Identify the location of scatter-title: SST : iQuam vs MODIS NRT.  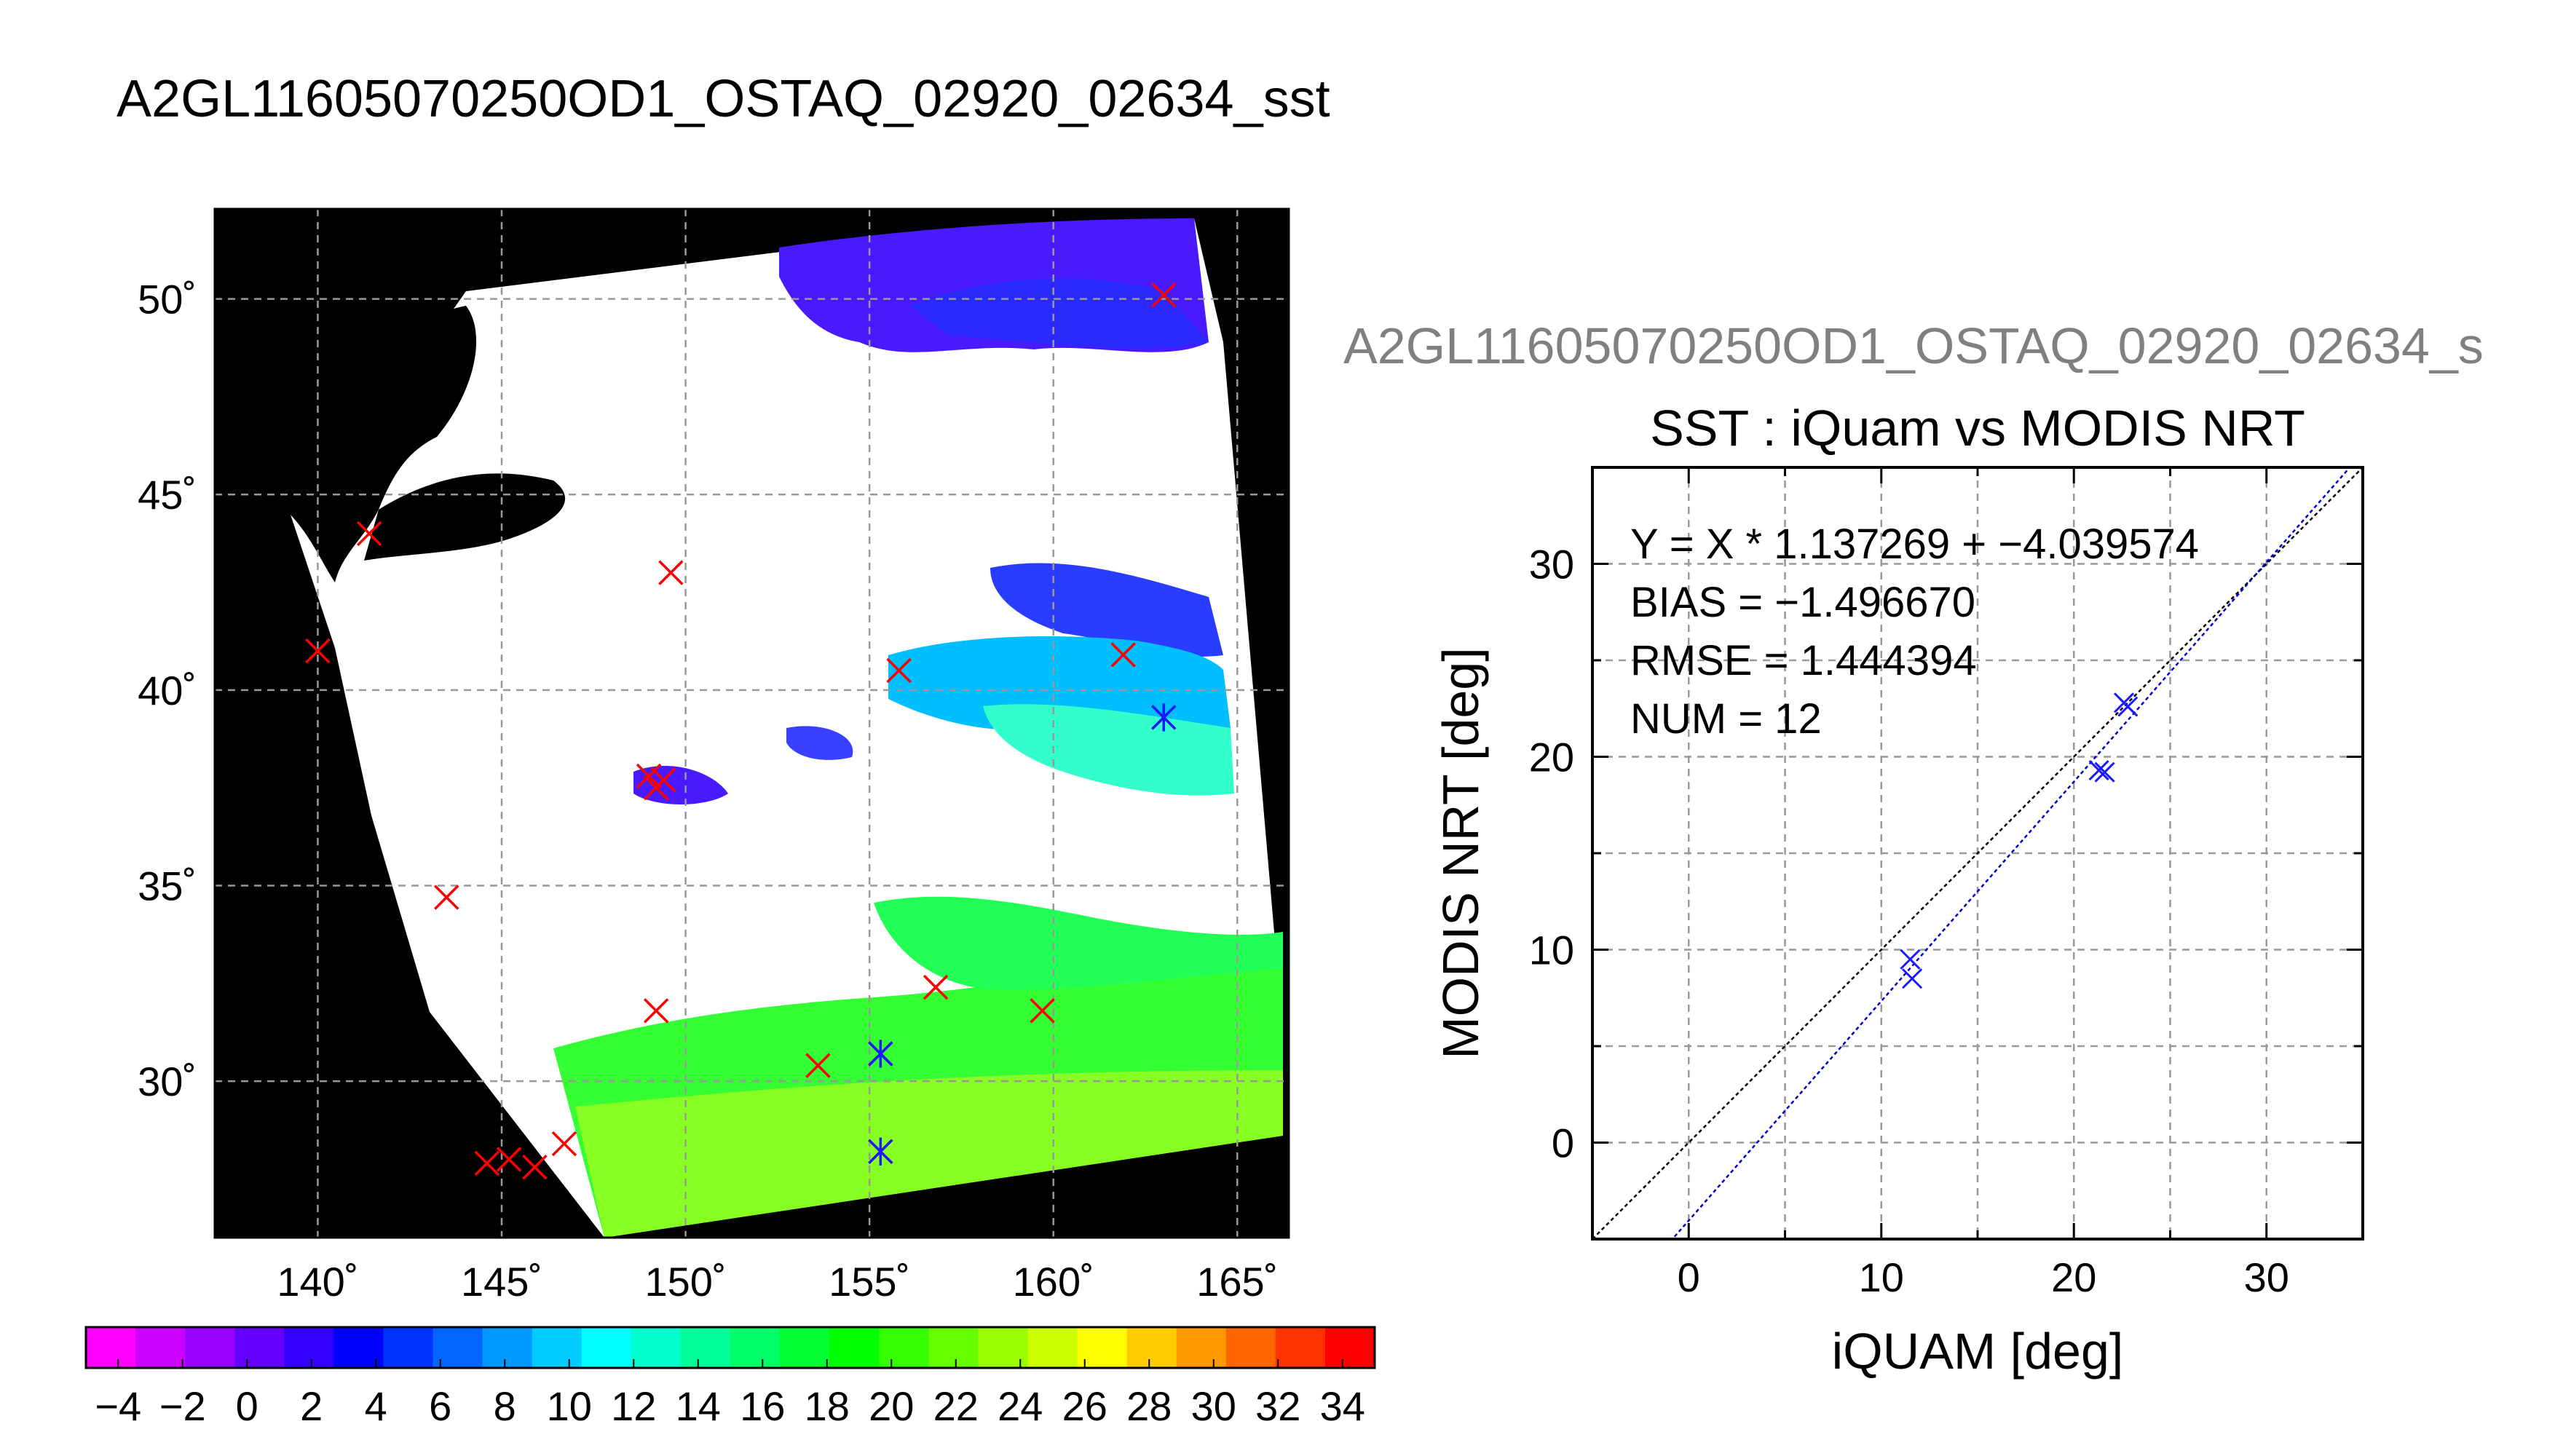
(1977, 428).